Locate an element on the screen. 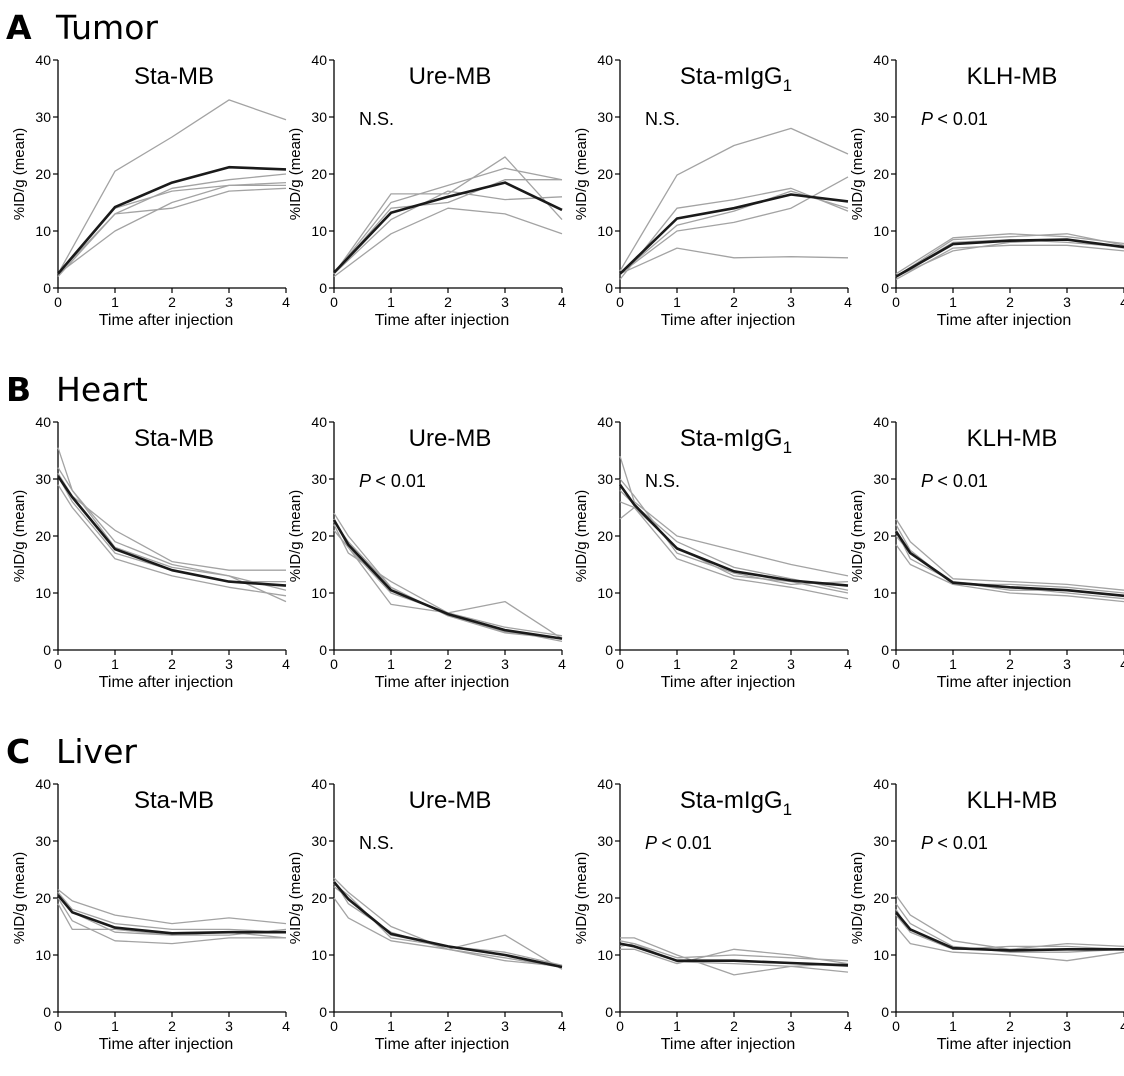  panel-title: KLH-MB is located at coordinates (1012, 76).